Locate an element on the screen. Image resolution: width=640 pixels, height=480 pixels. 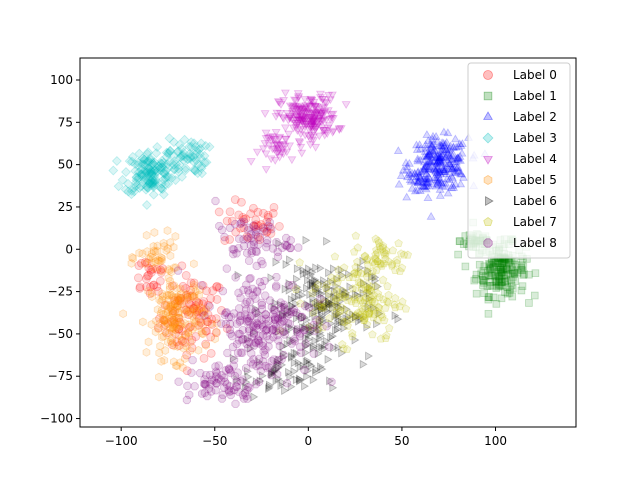
legend-item: Label 4 is located at coordinates (520, 159).